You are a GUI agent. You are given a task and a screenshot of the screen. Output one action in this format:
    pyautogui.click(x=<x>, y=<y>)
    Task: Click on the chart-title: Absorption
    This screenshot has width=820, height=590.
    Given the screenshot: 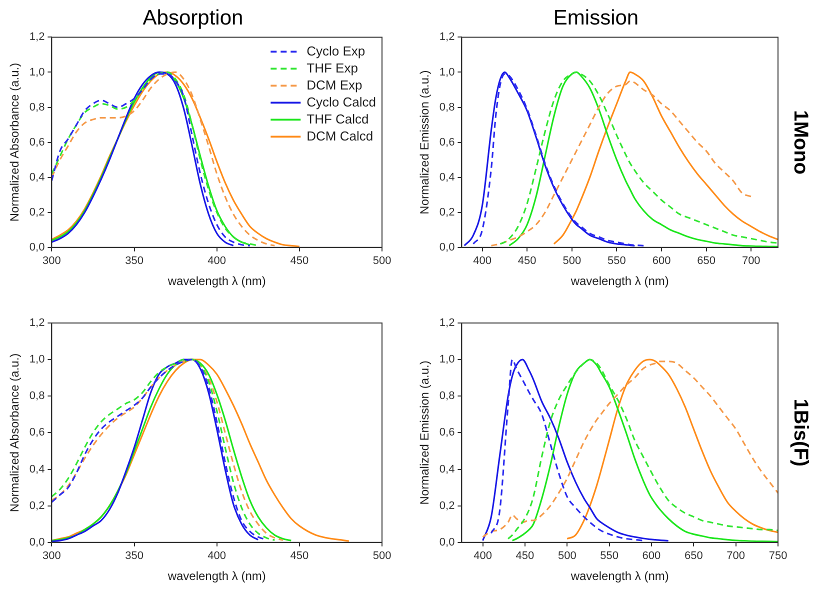 What is the action you would take?
    pyautogui.click(x=193, y=18)
    